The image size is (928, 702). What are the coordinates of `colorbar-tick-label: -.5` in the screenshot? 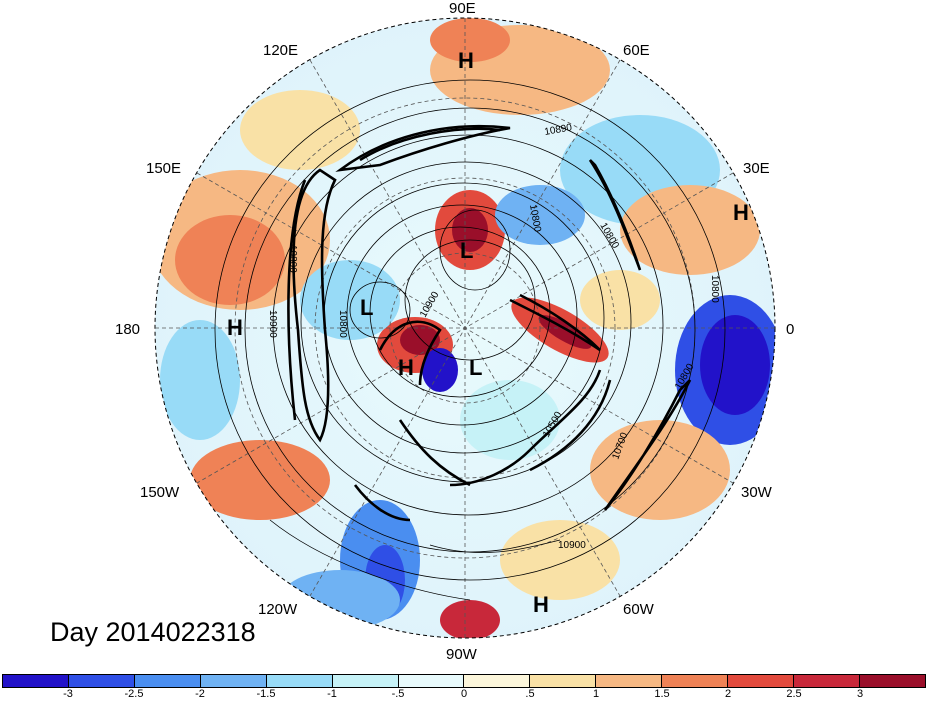 It's located at (398, 694).